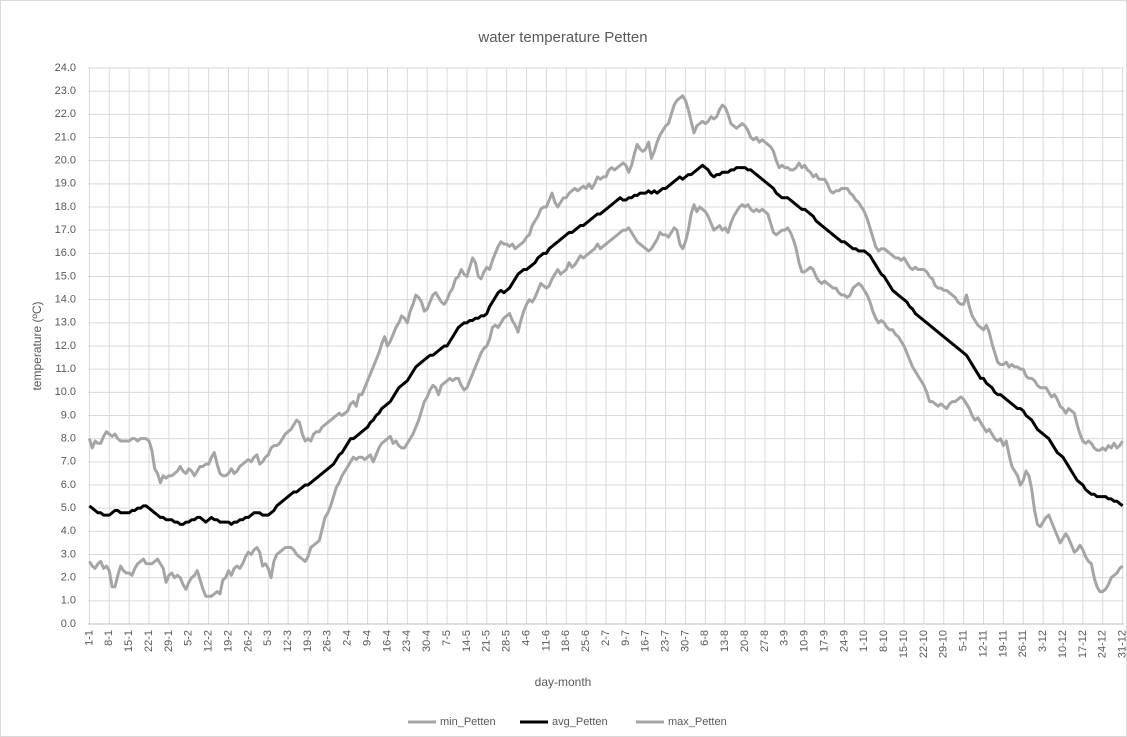  Describe the element at coordinates (467, 641) in the screenshot. I see `x-tick-label: 14-5` at that location.